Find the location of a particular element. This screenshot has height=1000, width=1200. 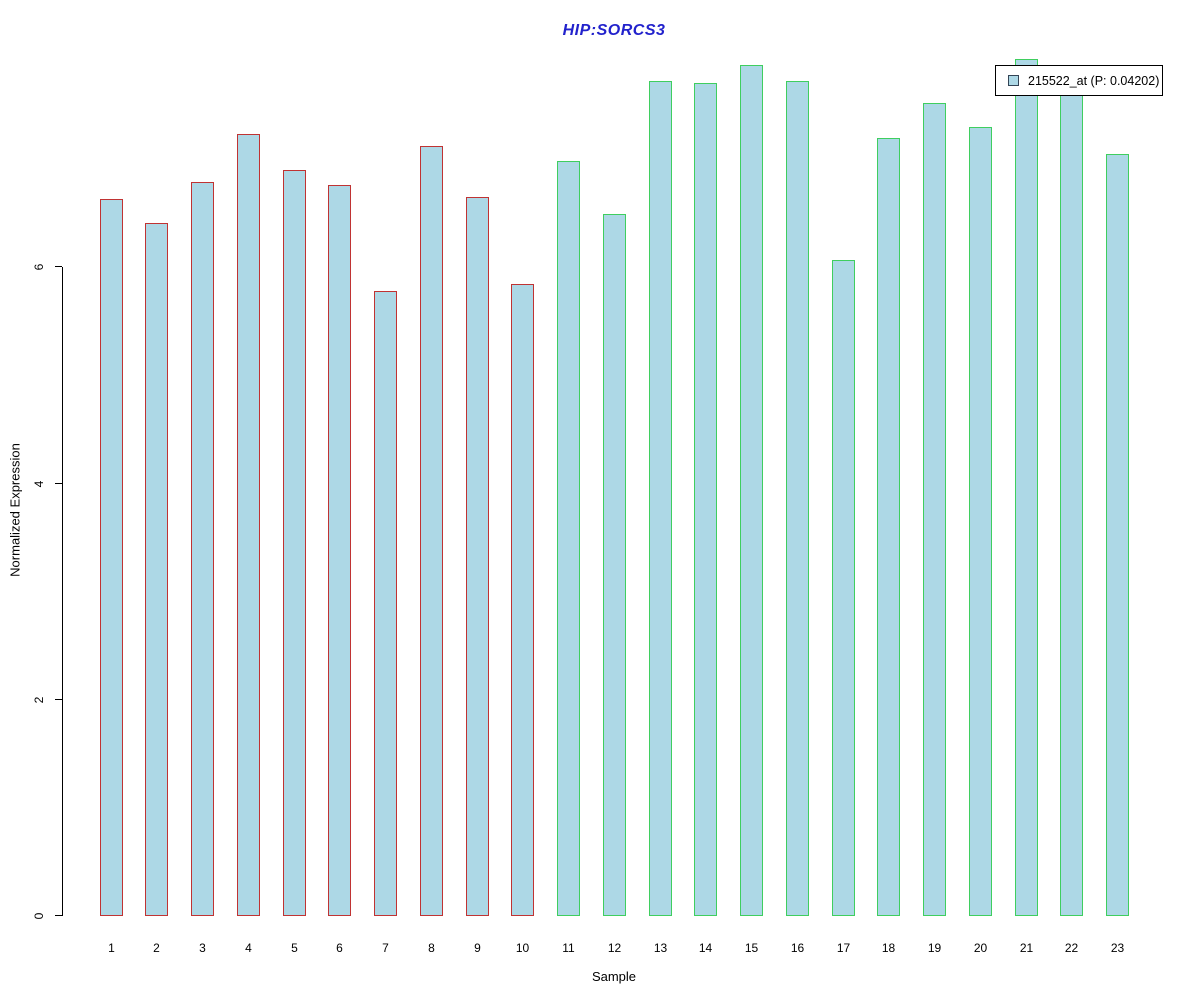

x-tick-label-6: 6 is located at coordinates (339, 948).